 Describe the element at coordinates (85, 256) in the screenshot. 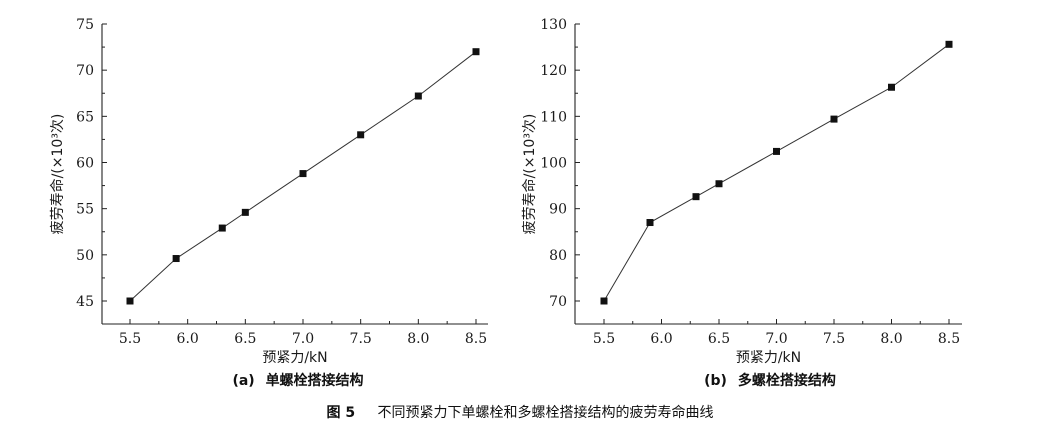

I see `y-tick-label: 50` at that location.